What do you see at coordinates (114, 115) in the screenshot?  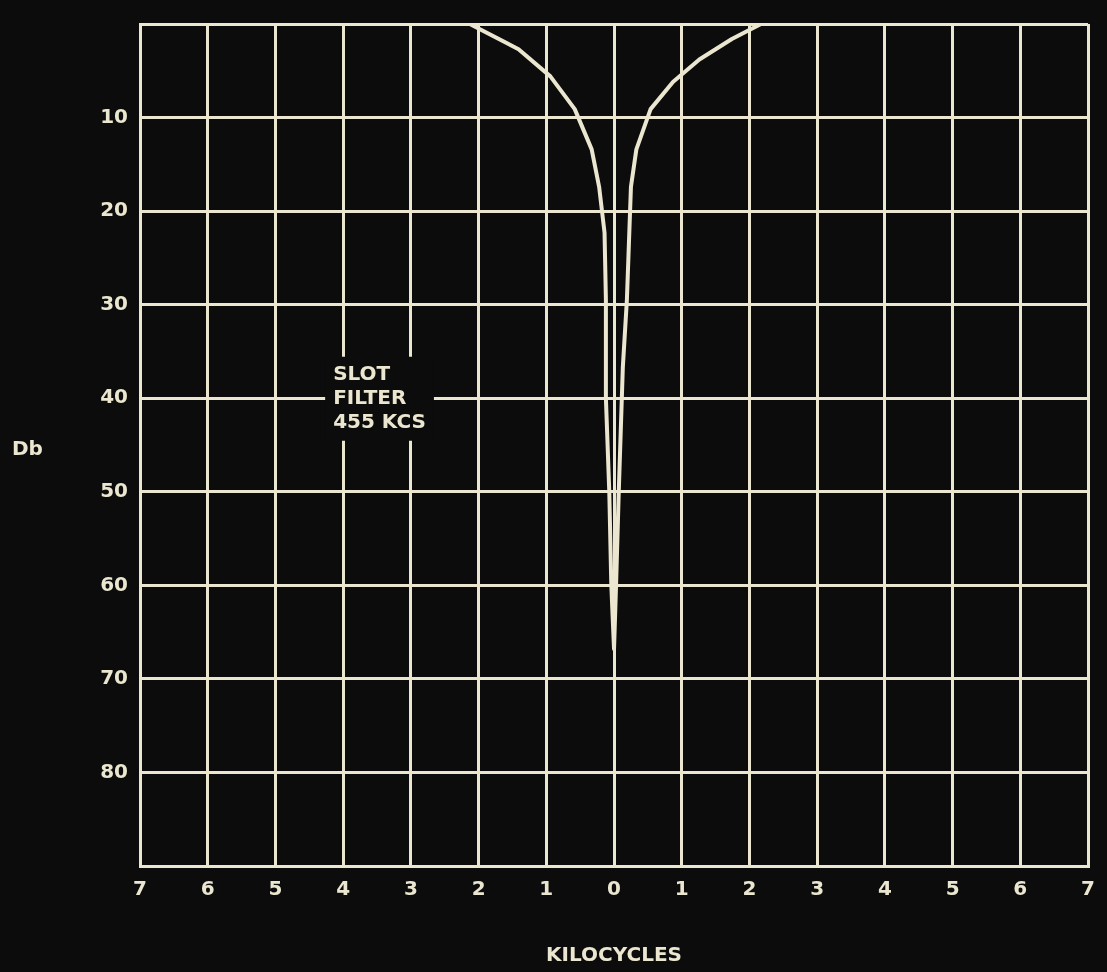 I see `y-tick-label: 10` at bounding box center [114, 115].